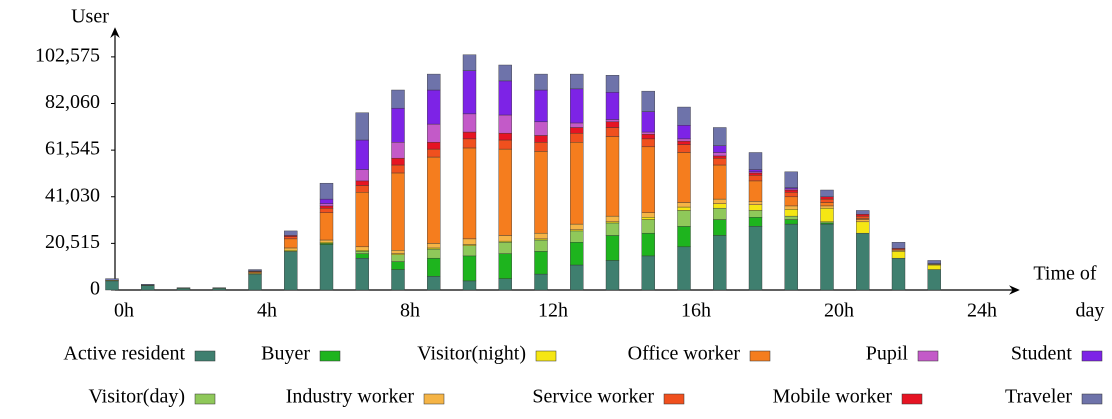 This screenshot has height=419, width=1112. Describe the element at coordinates (839, 311) in the screenshot. I see `x-tick-label: 20h` at that location.